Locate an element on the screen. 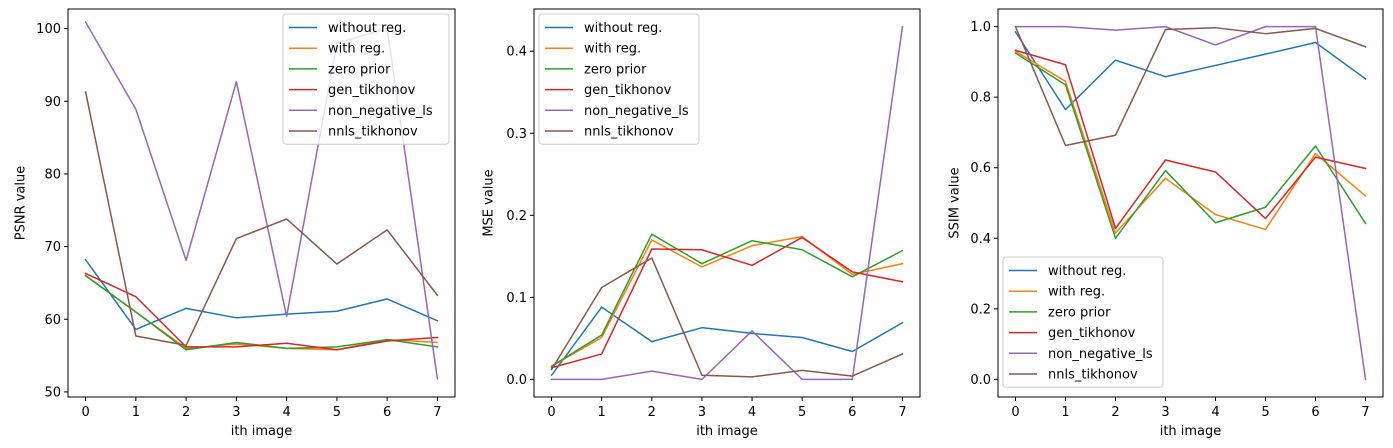  psnr-y-tick-label: 70 is located at coordinates (52, 247).